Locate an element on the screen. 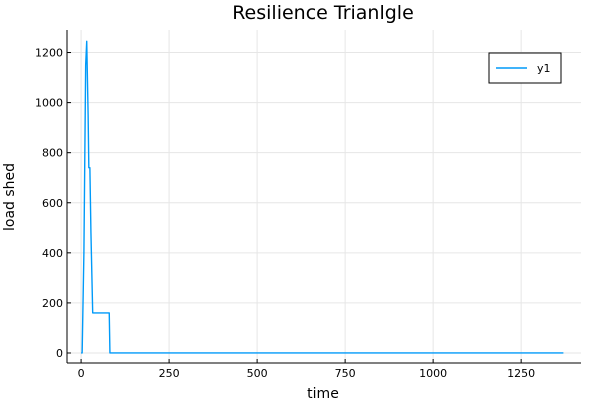  x-tick-label: 1000 is located at coordinates (433, 373).